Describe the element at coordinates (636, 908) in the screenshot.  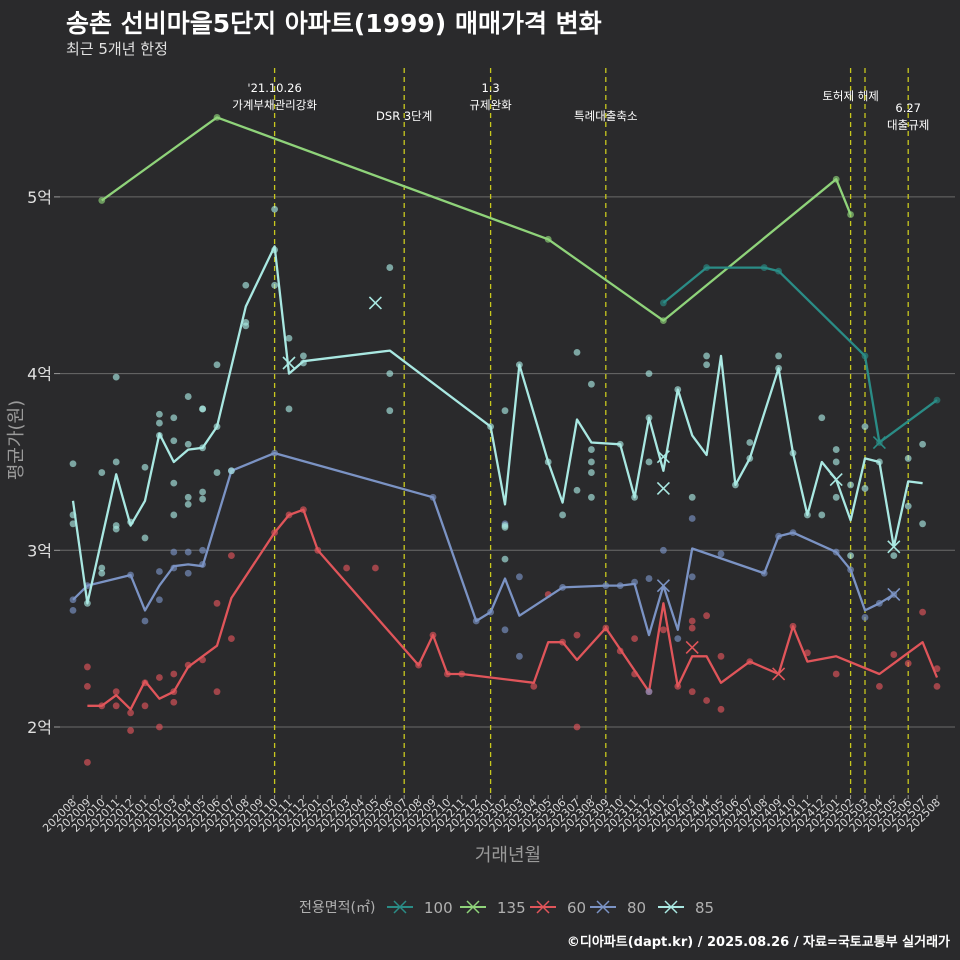
I see `legend-label: 80` at that location.